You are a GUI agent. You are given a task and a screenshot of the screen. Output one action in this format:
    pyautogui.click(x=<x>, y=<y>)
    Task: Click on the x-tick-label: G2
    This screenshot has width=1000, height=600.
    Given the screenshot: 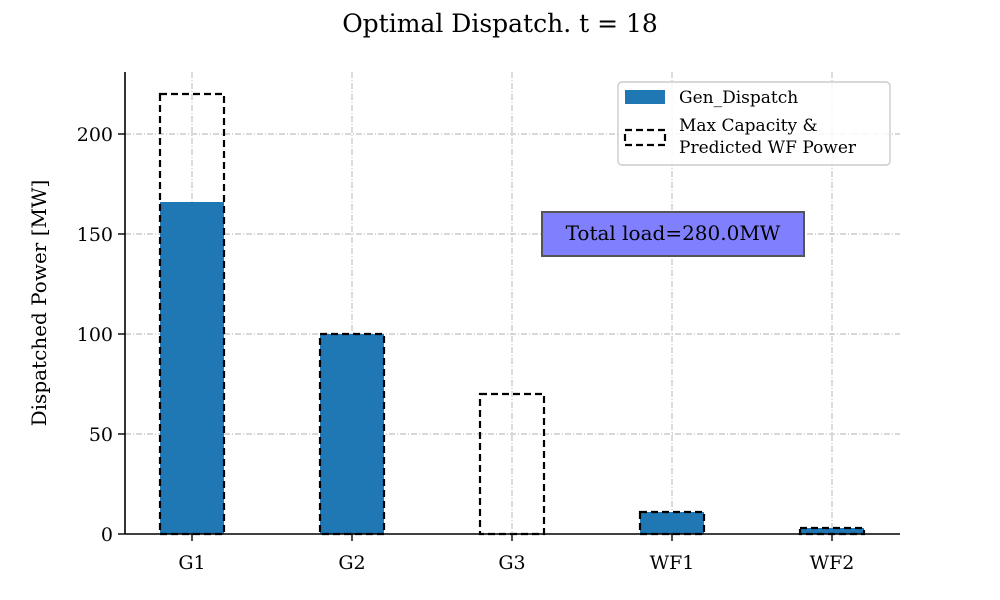 What is the action you would take?
    pyautogui.click(x=351, y=563)
    